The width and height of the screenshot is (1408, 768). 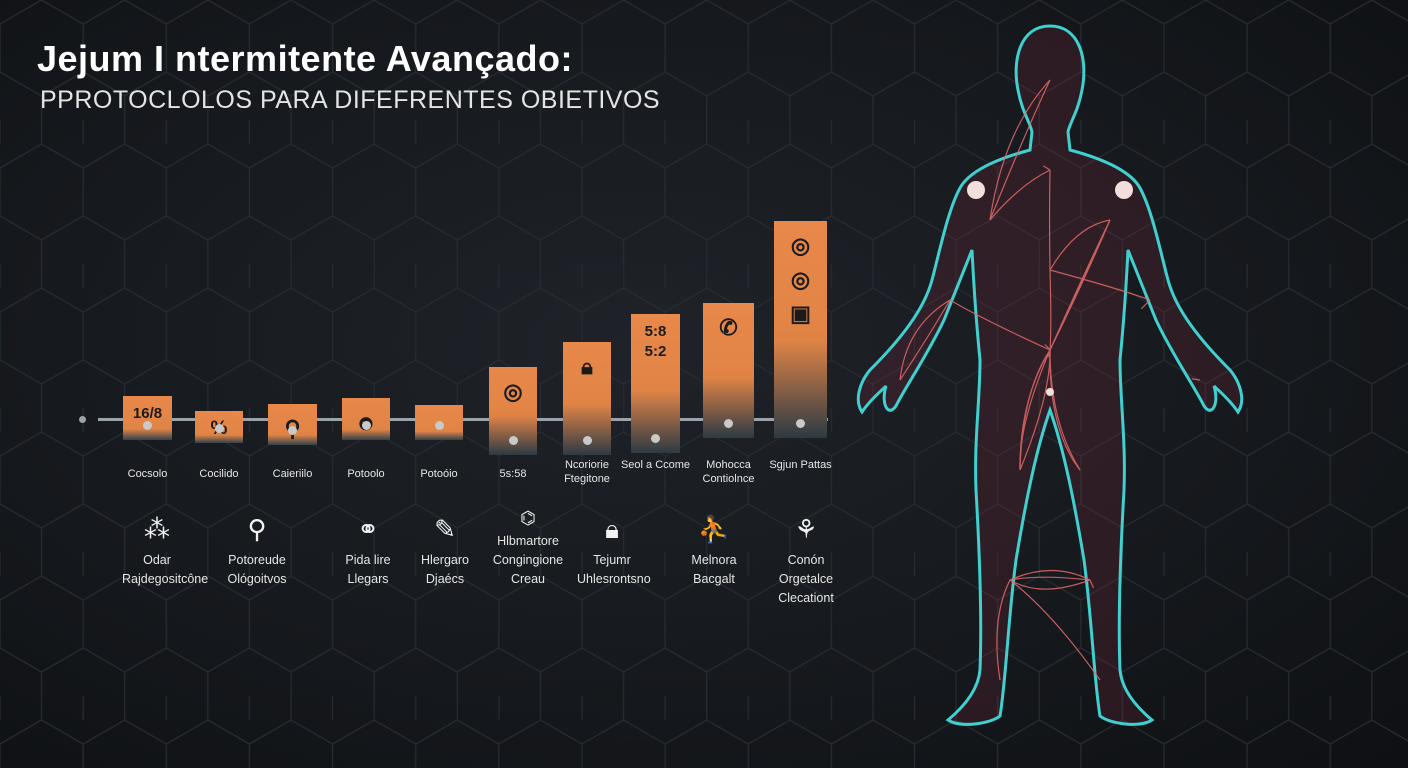 What do you see at coordinates (439, 474) in the screenshot?
I see `timeline-label: Potoóio` at bounding box center [439, 474].